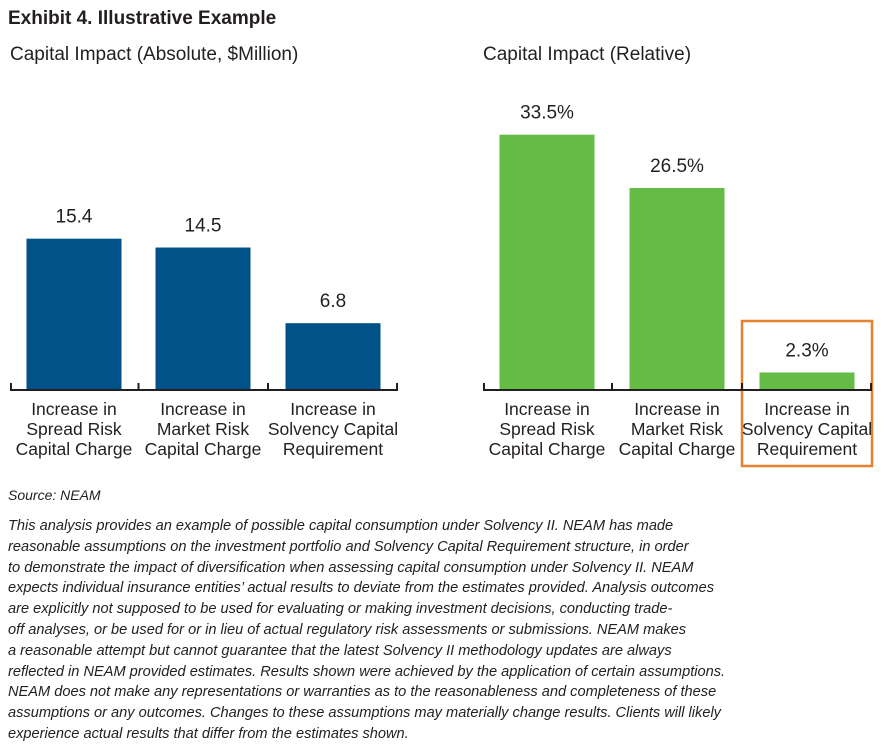 This screenshot has width=884, height=751. Describe the element at coordinates (807, 409) in the screenshot. I see `category-label-relative-3: Increase in` at that location.